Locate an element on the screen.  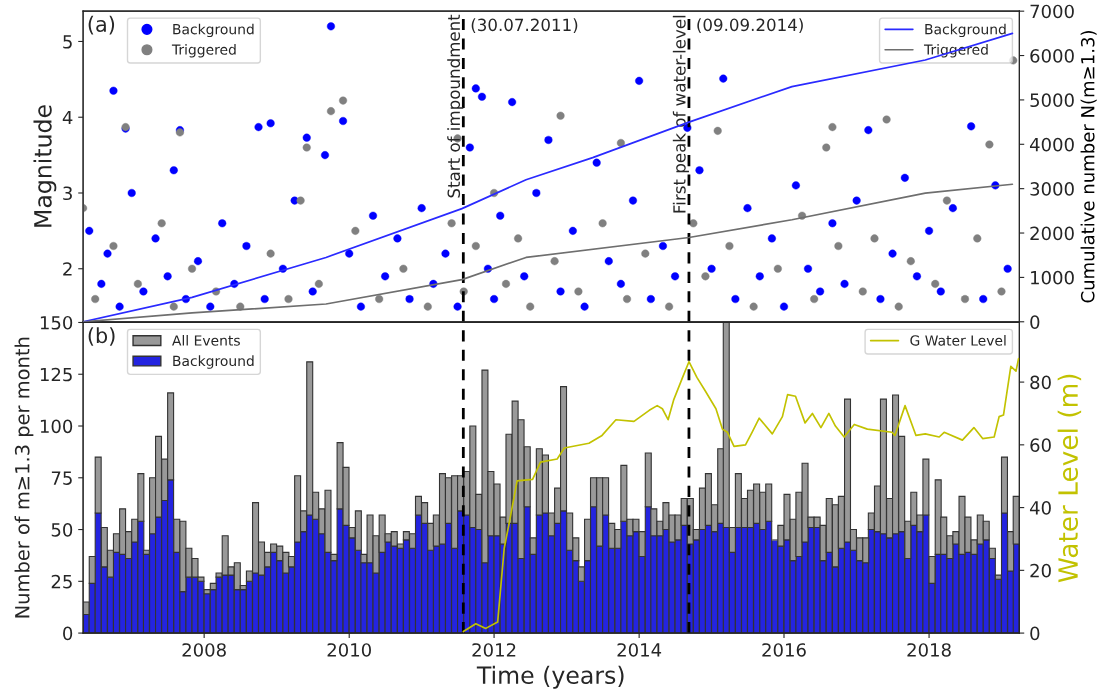
y-tick-label: 0 is located at coordinates (68, 633).